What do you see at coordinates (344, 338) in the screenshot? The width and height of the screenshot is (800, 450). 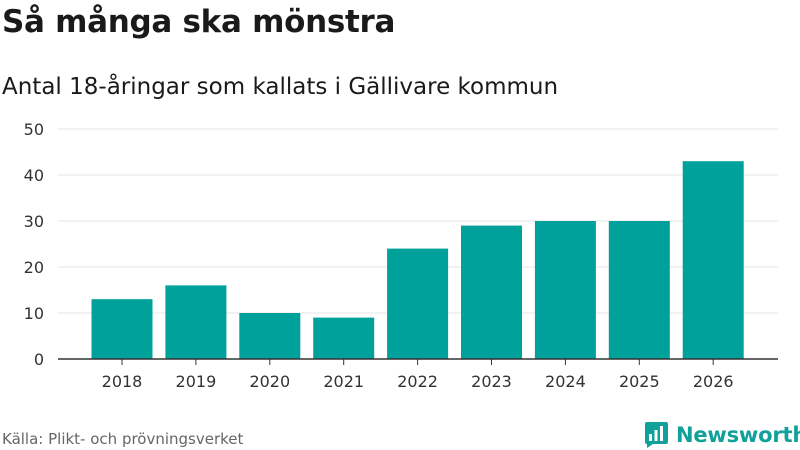 I see `bar-2021` at bounding box center [344, 338].